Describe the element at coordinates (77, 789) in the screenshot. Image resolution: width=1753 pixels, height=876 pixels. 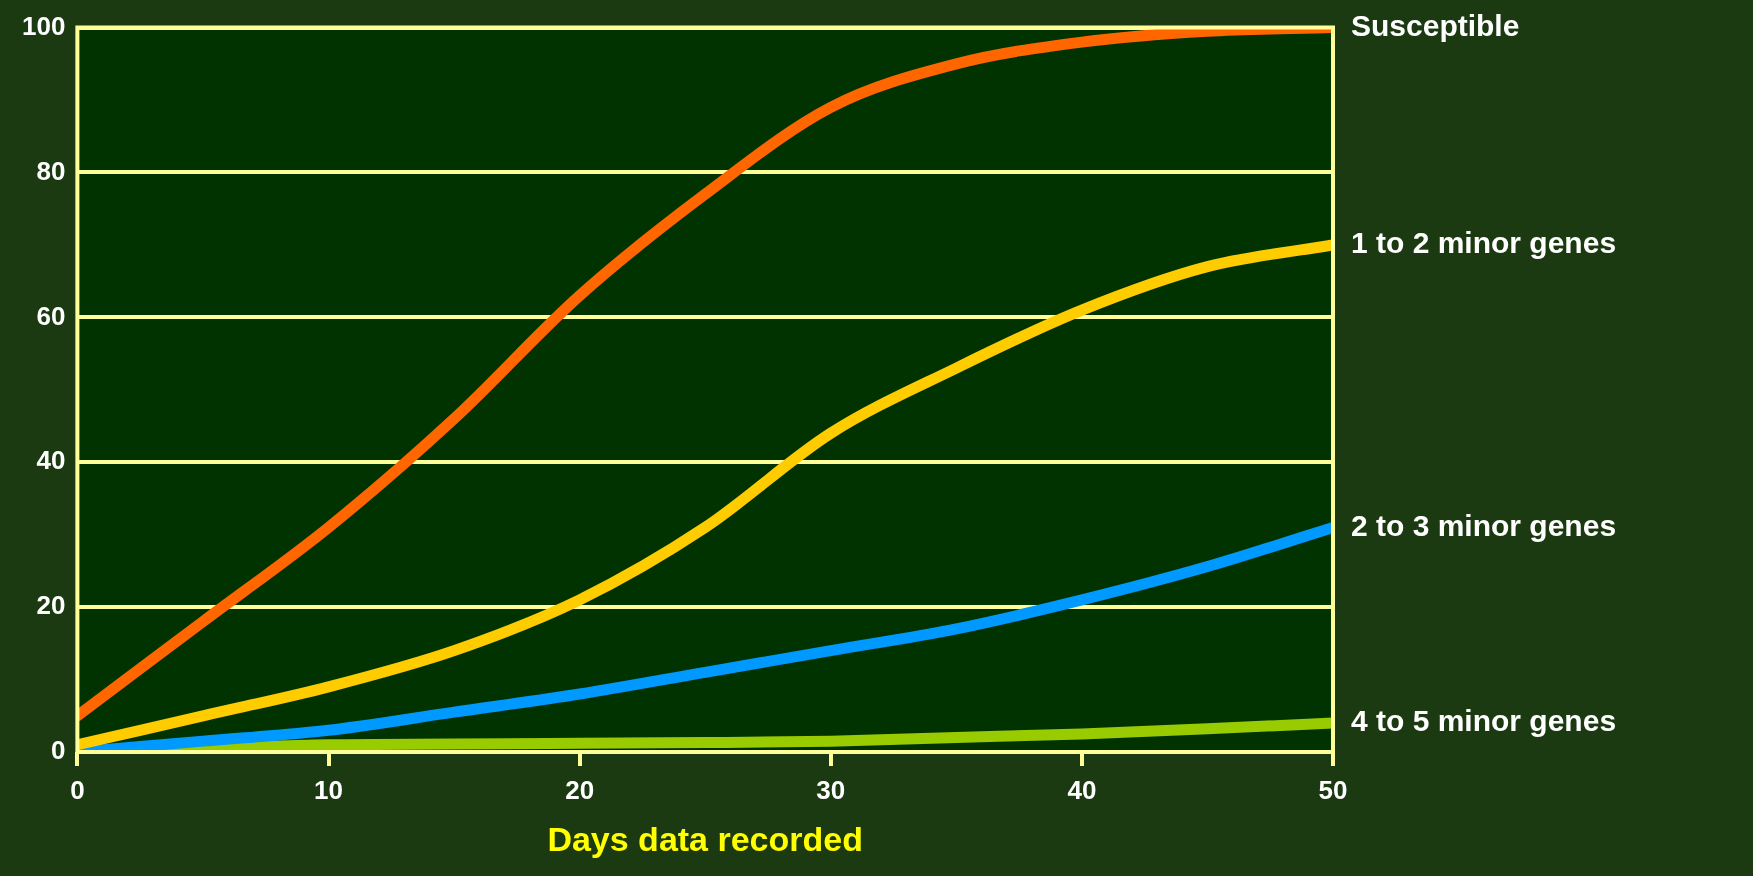
I see `x-tick-label: 0` at that location.